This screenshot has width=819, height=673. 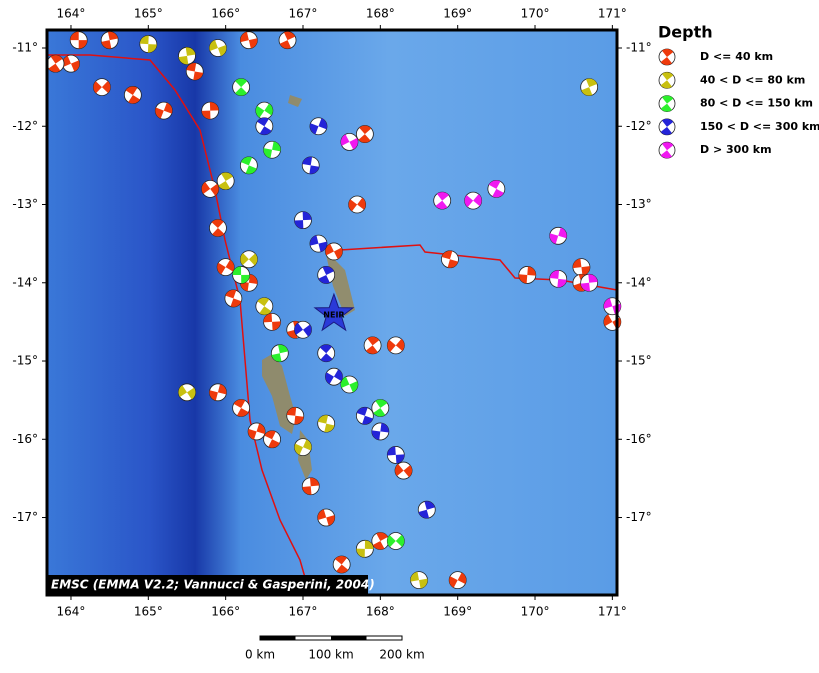 I want to click on lat-tick-label: -13°, so click(x=639, y=204).